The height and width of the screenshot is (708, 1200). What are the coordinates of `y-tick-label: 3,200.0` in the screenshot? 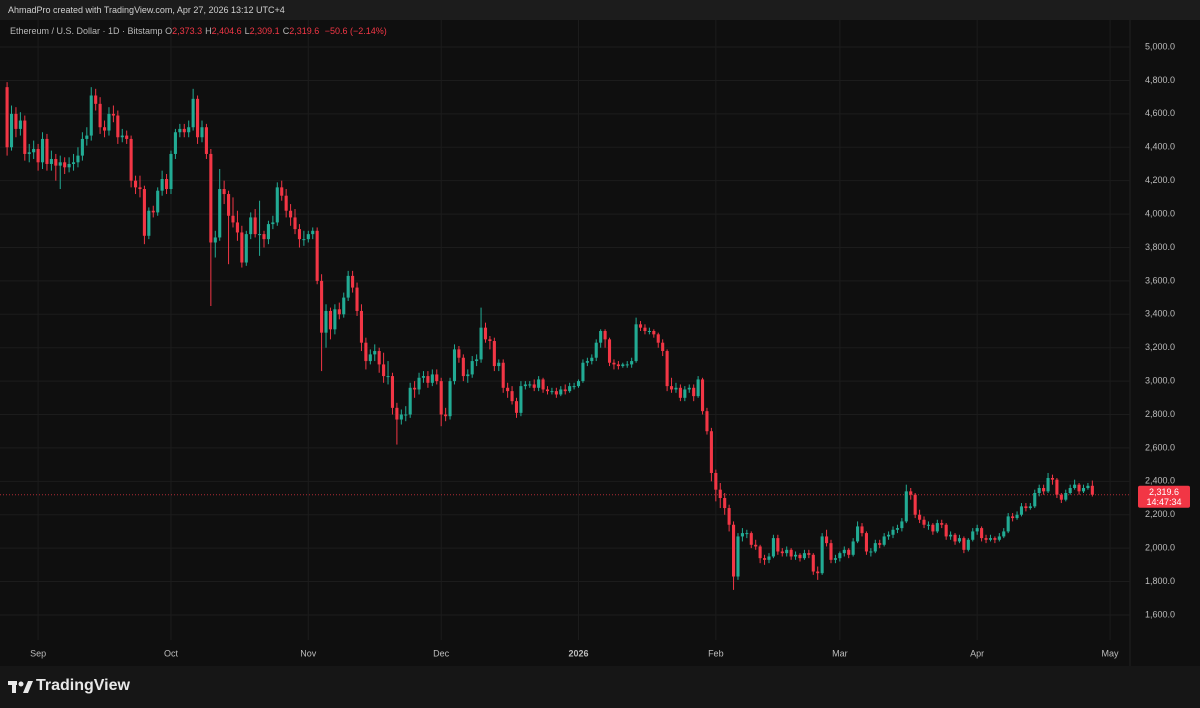 It's located at (1160, 347).